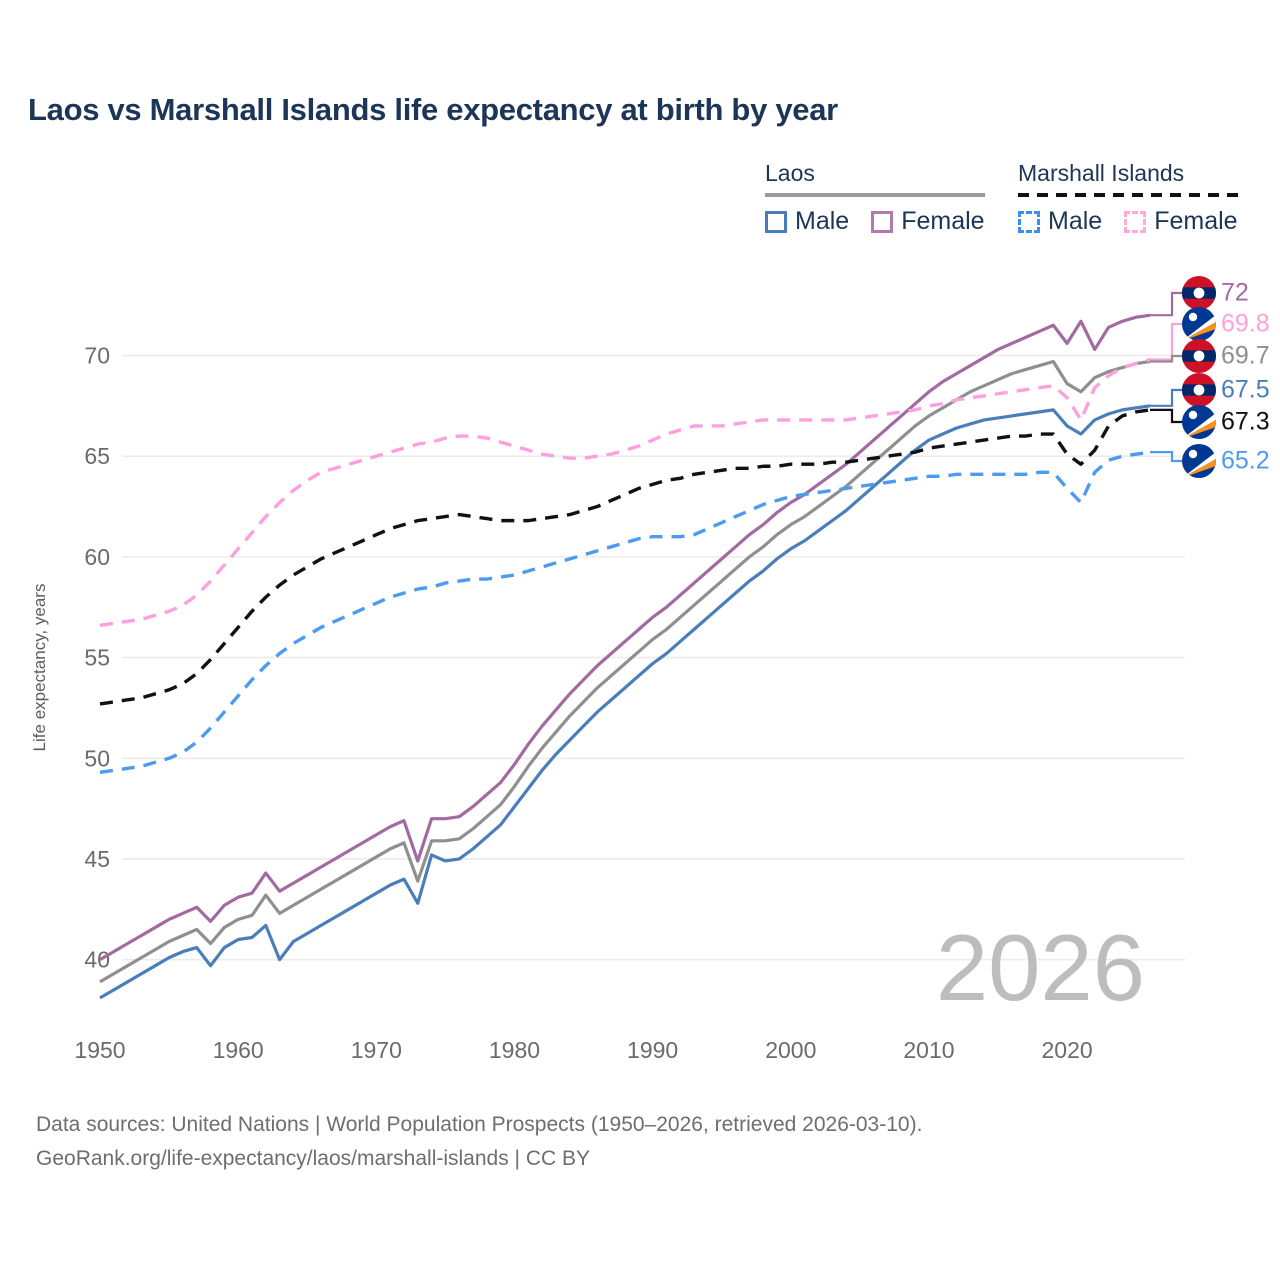 This screenshot has width=1280, height=1280. Describe the element at coordinates (875, 198) in the screenshot. I see `legend-group-laos: Laos Male Female` at that location.